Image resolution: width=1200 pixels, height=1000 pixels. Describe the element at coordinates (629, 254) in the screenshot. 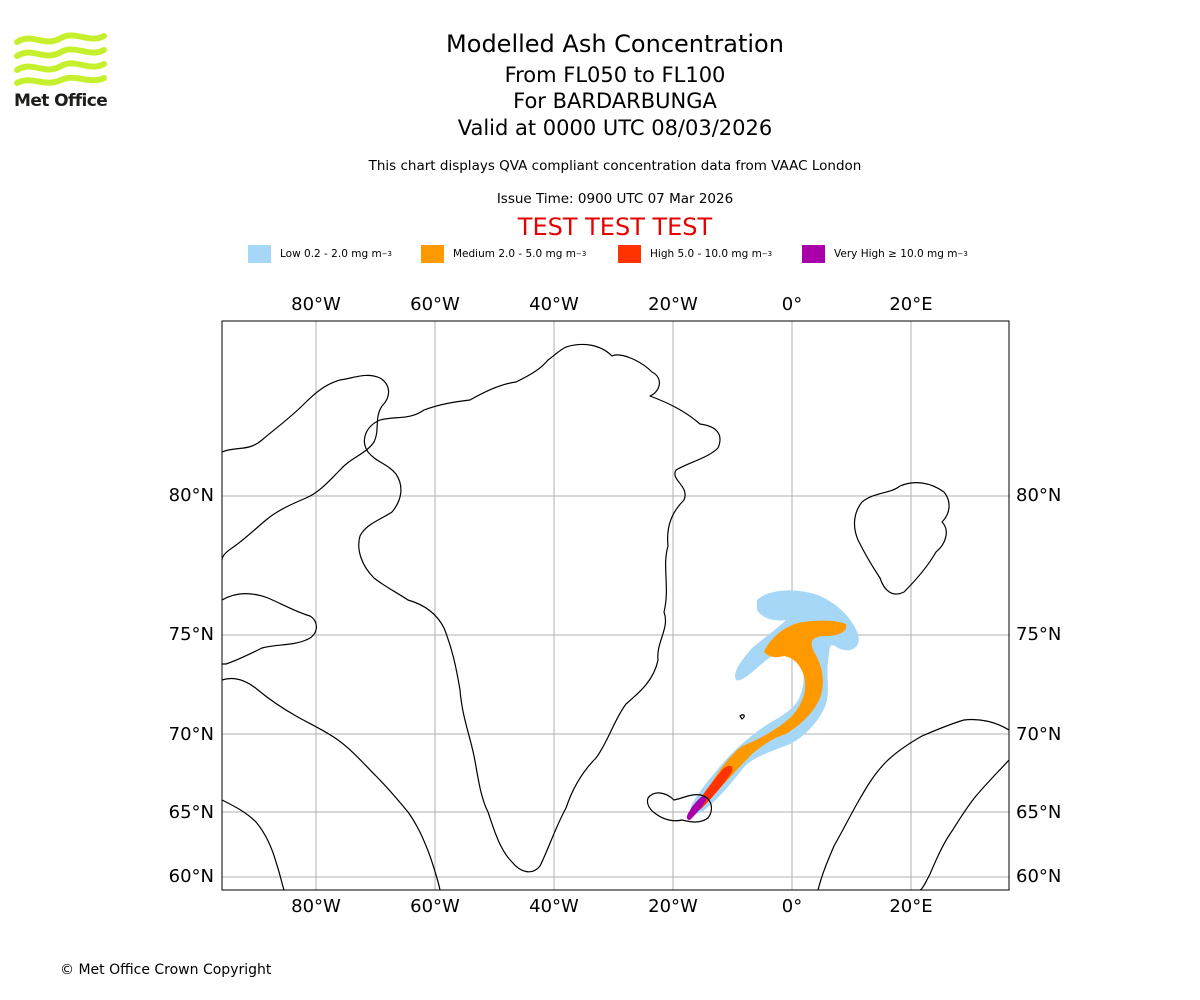

I see `legend-swatch-high` at that location.